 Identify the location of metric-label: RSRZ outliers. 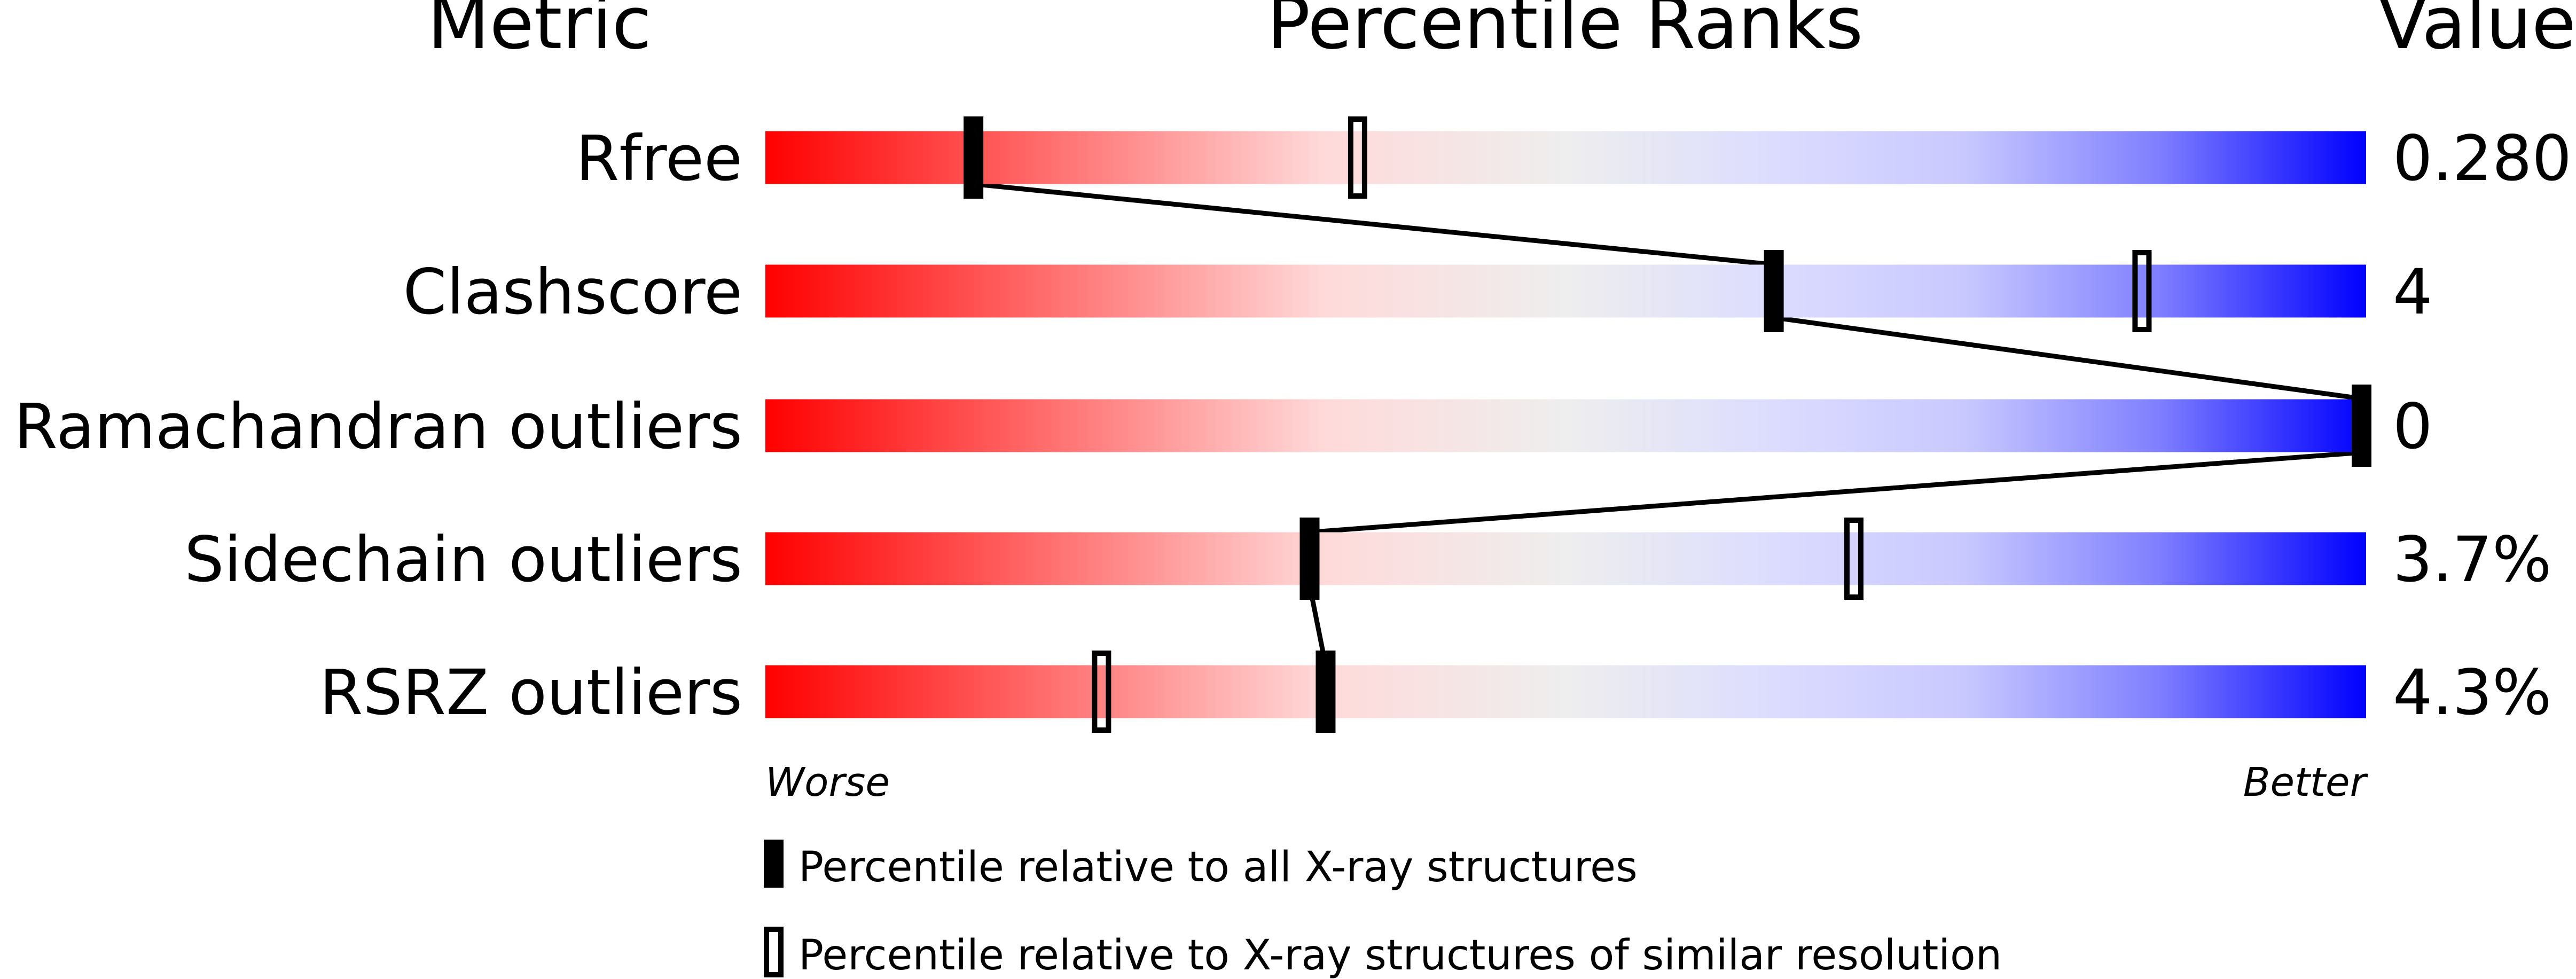
(530, 692).